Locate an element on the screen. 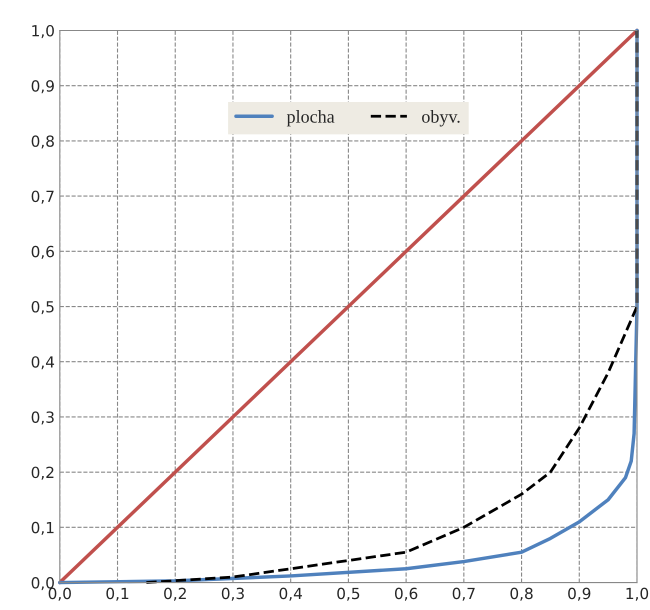 This screenshot has height=610, width=650. legend-label: plocha is located at coordinates (310, 118).